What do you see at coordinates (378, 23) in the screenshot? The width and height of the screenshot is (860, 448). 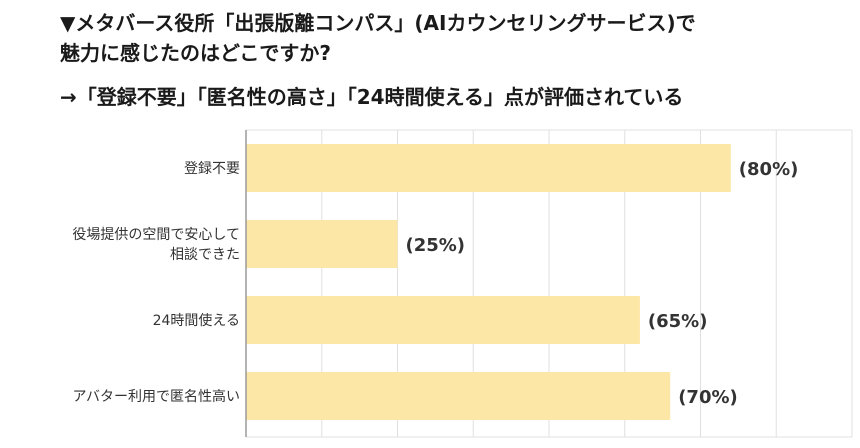 I see `chart-title-line-1: ▼メタバース役所「出張版離コンパス」(AIカウンセリングサービス)で` at bounding box center [378, 23].